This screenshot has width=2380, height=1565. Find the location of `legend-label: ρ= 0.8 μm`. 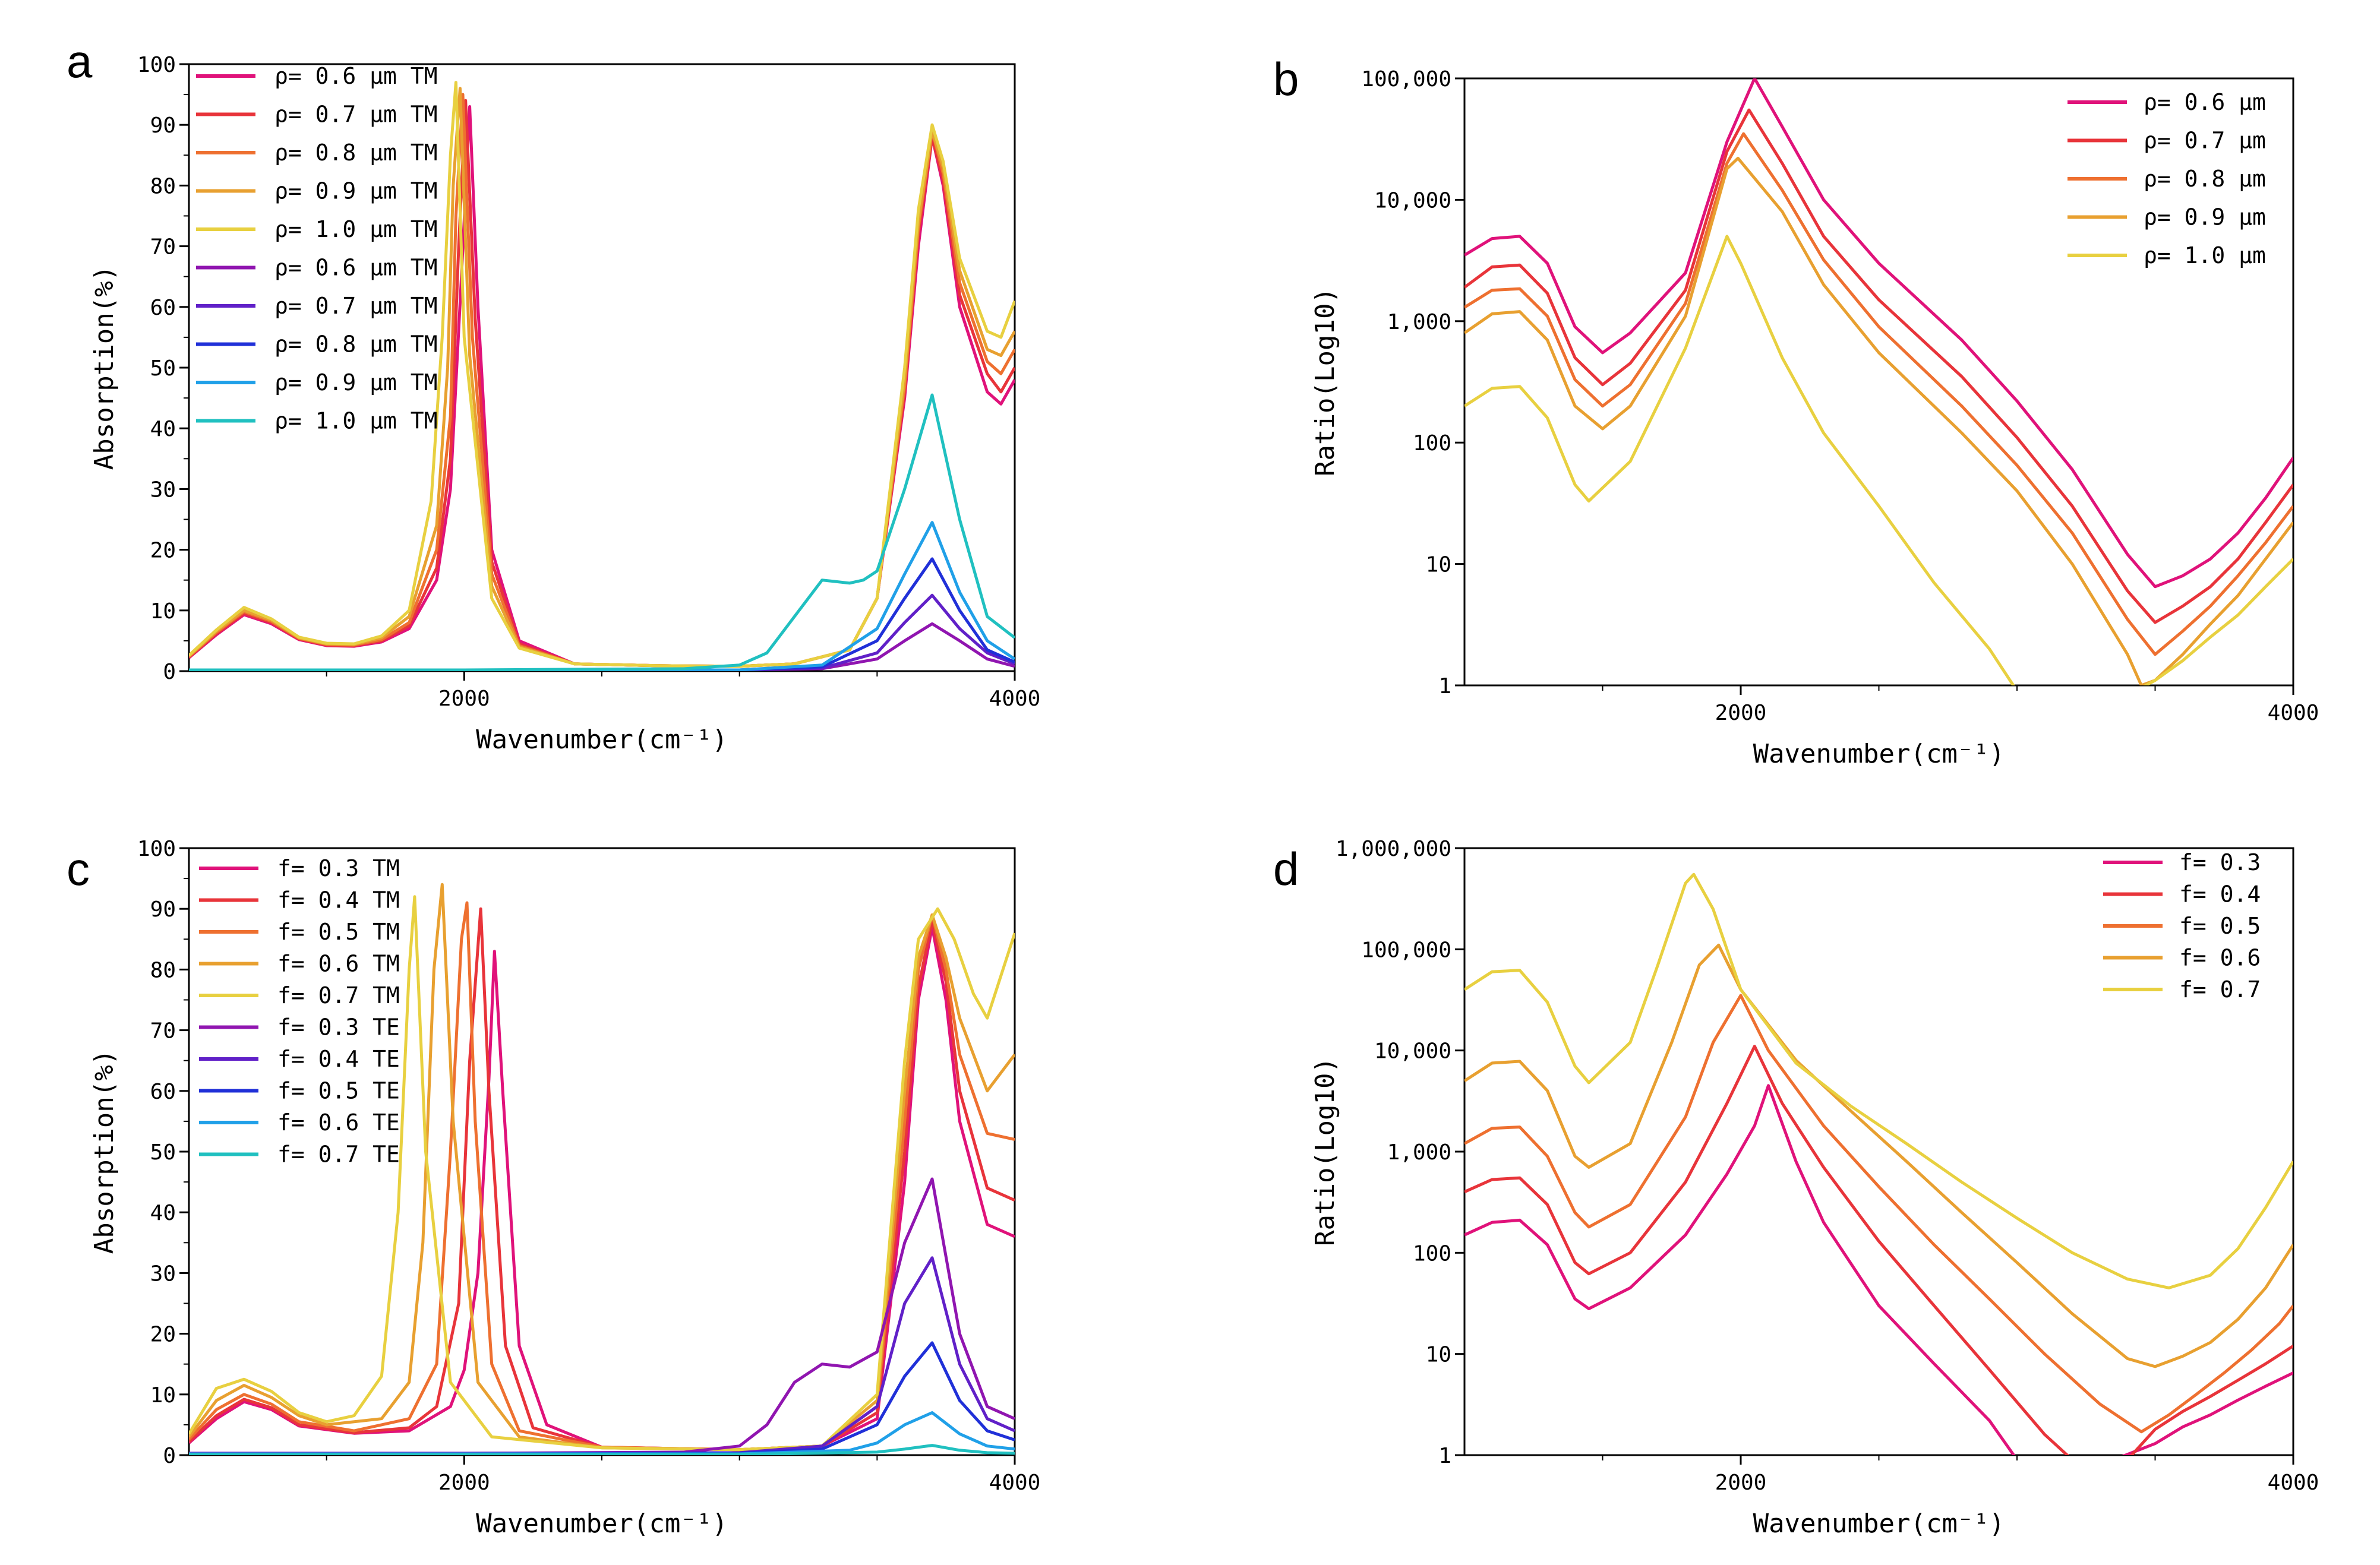

legend-label: ρ= 0.8 μm is located at coordinates (2205, 179).